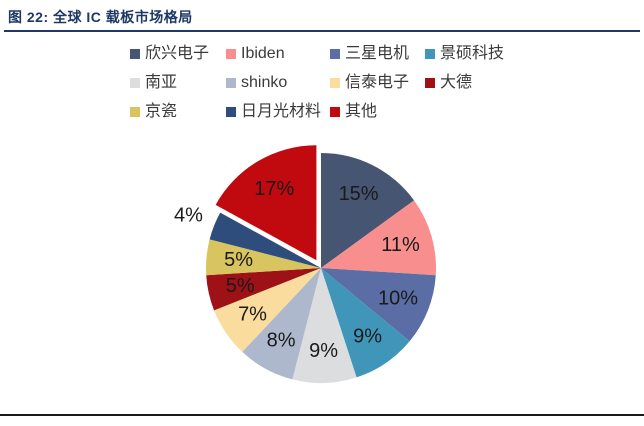 Image resolution: width=644 pixels, height=426 pixels. I want to click on slice-label-4: 9%, so click(323, 351).